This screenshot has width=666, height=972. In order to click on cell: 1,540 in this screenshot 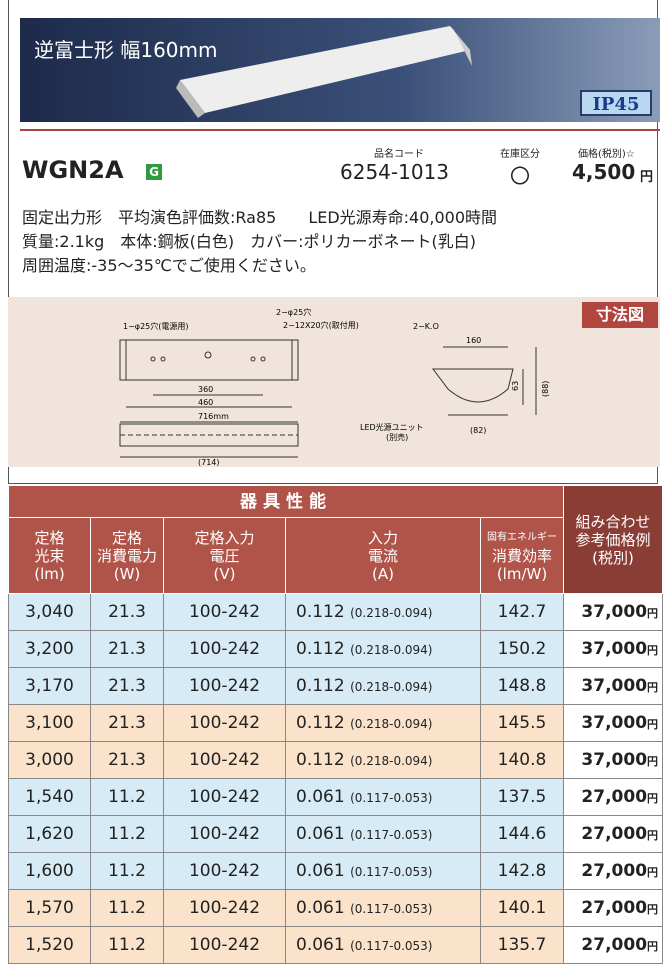, I will do `click(49, 797)`.